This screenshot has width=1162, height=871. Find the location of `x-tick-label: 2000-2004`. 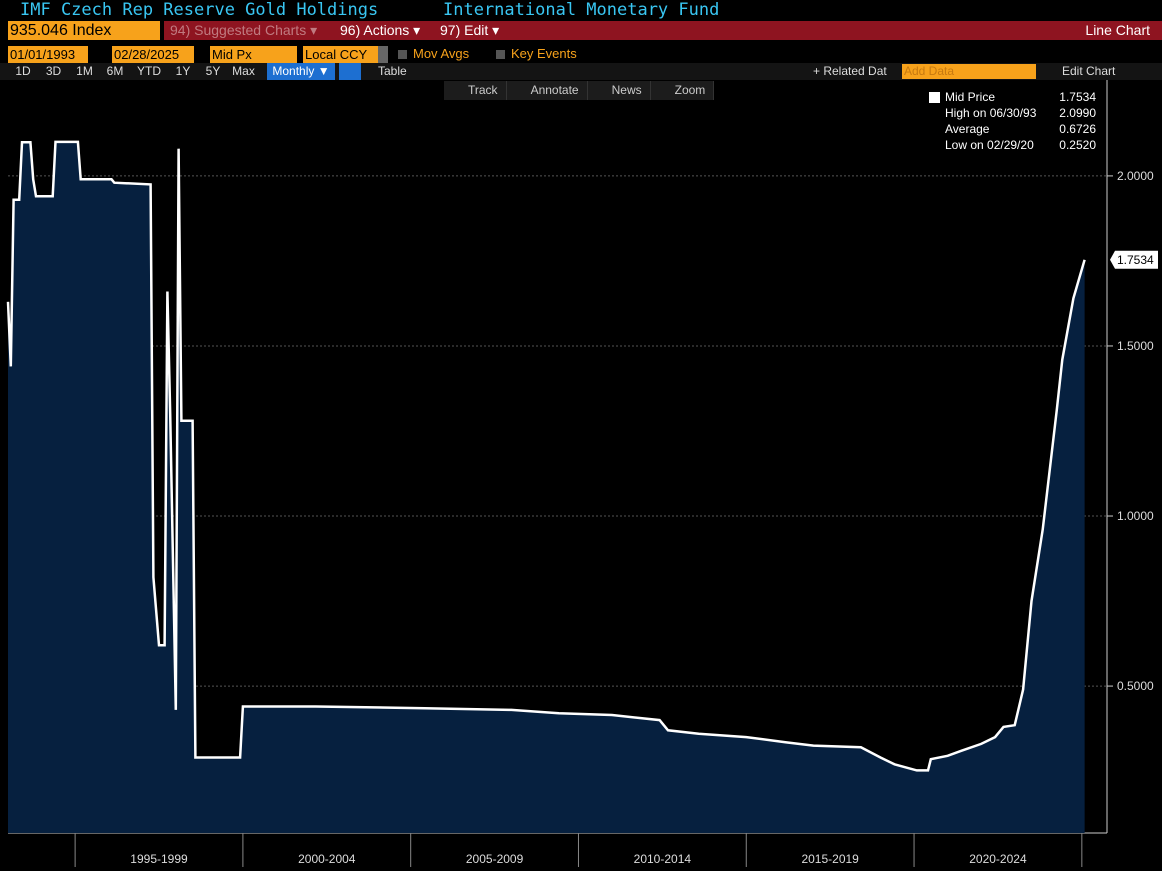

x-tick-label: 2000-2004 is located at coordinates (327, 859).